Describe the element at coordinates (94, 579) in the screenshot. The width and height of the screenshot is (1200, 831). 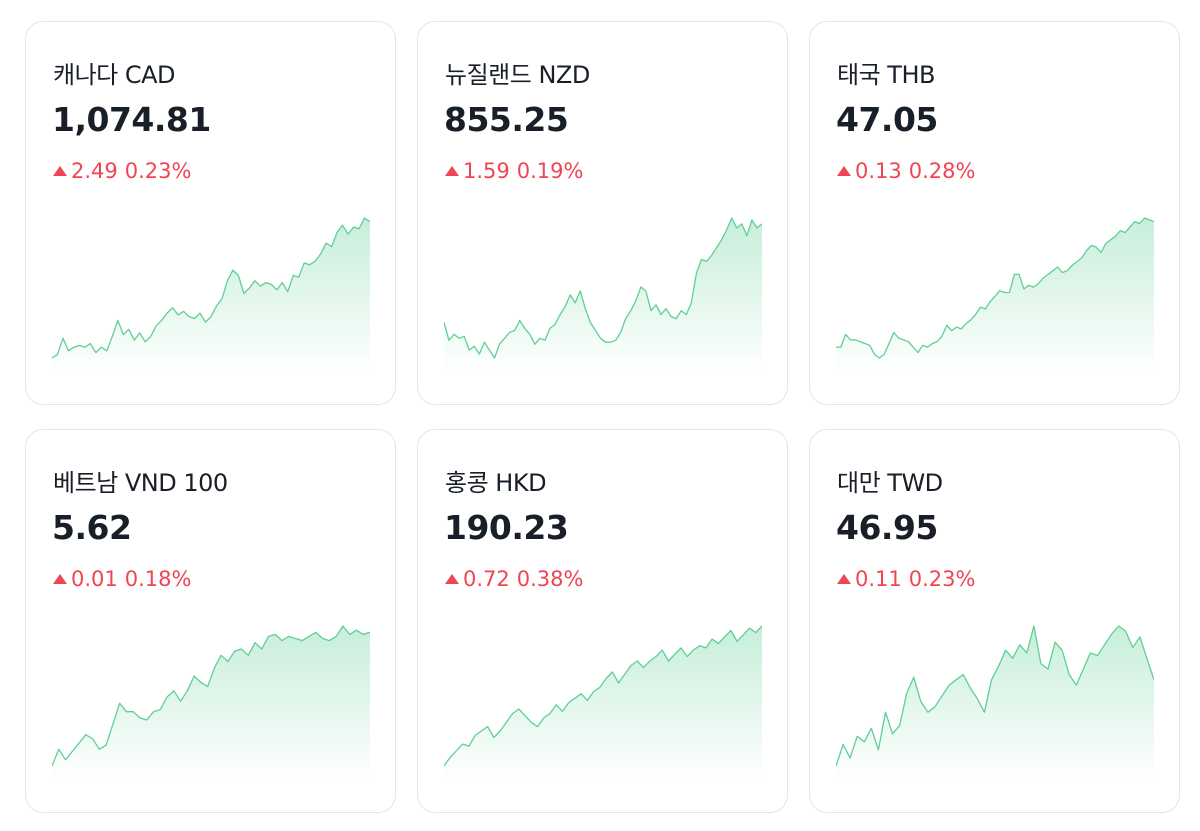
I see `change-amount: 0.01` at that location.